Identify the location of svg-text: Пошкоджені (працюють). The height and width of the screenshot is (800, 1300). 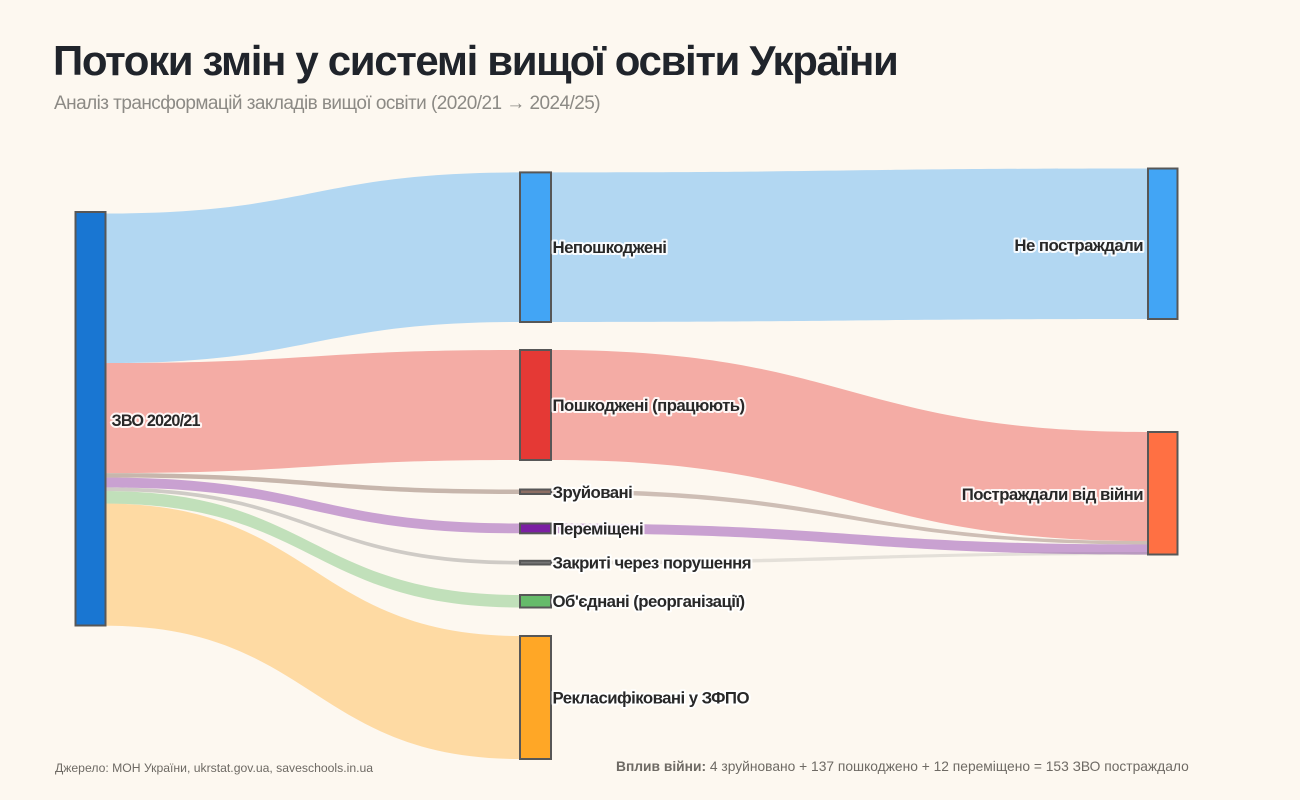
(649, 405).